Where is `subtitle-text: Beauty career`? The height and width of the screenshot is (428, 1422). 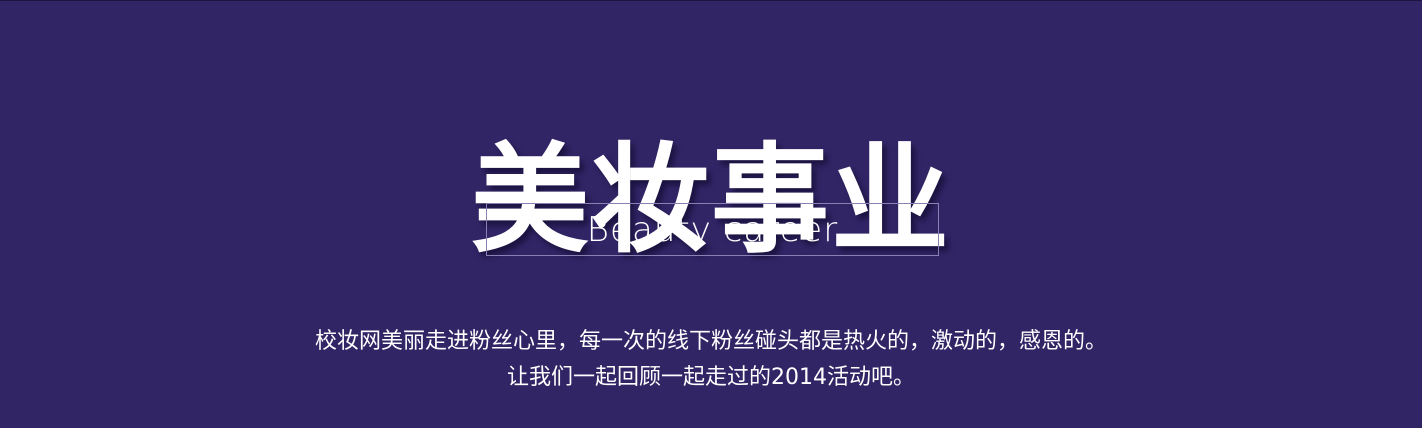 subtitle-text: Beauty career is located at coordinates (712, 229).